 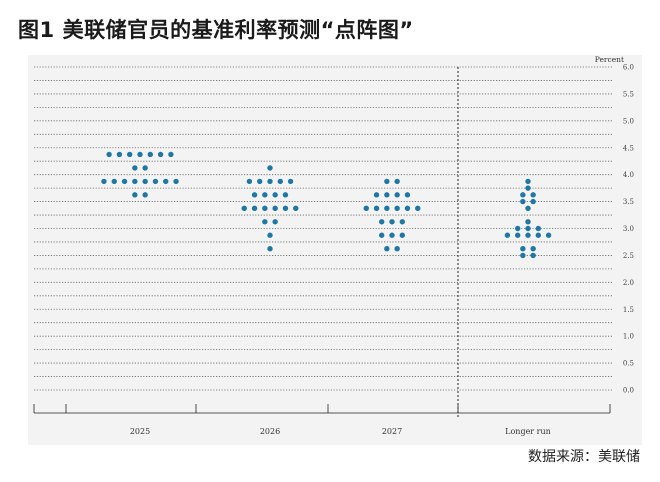 I want to click on y-tick-label: 5.0, so click(x=628, y=121).